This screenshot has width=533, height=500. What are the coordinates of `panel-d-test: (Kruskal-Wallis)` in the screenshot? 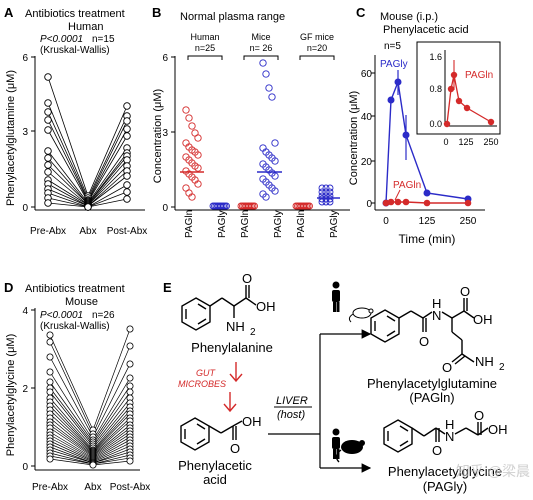 It's located at (75, 326).